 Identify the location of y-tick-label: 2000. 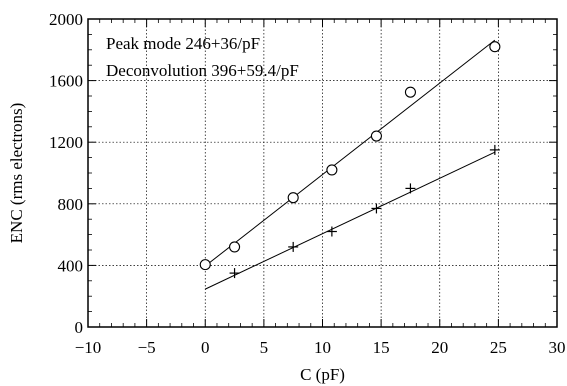
(66, 19).